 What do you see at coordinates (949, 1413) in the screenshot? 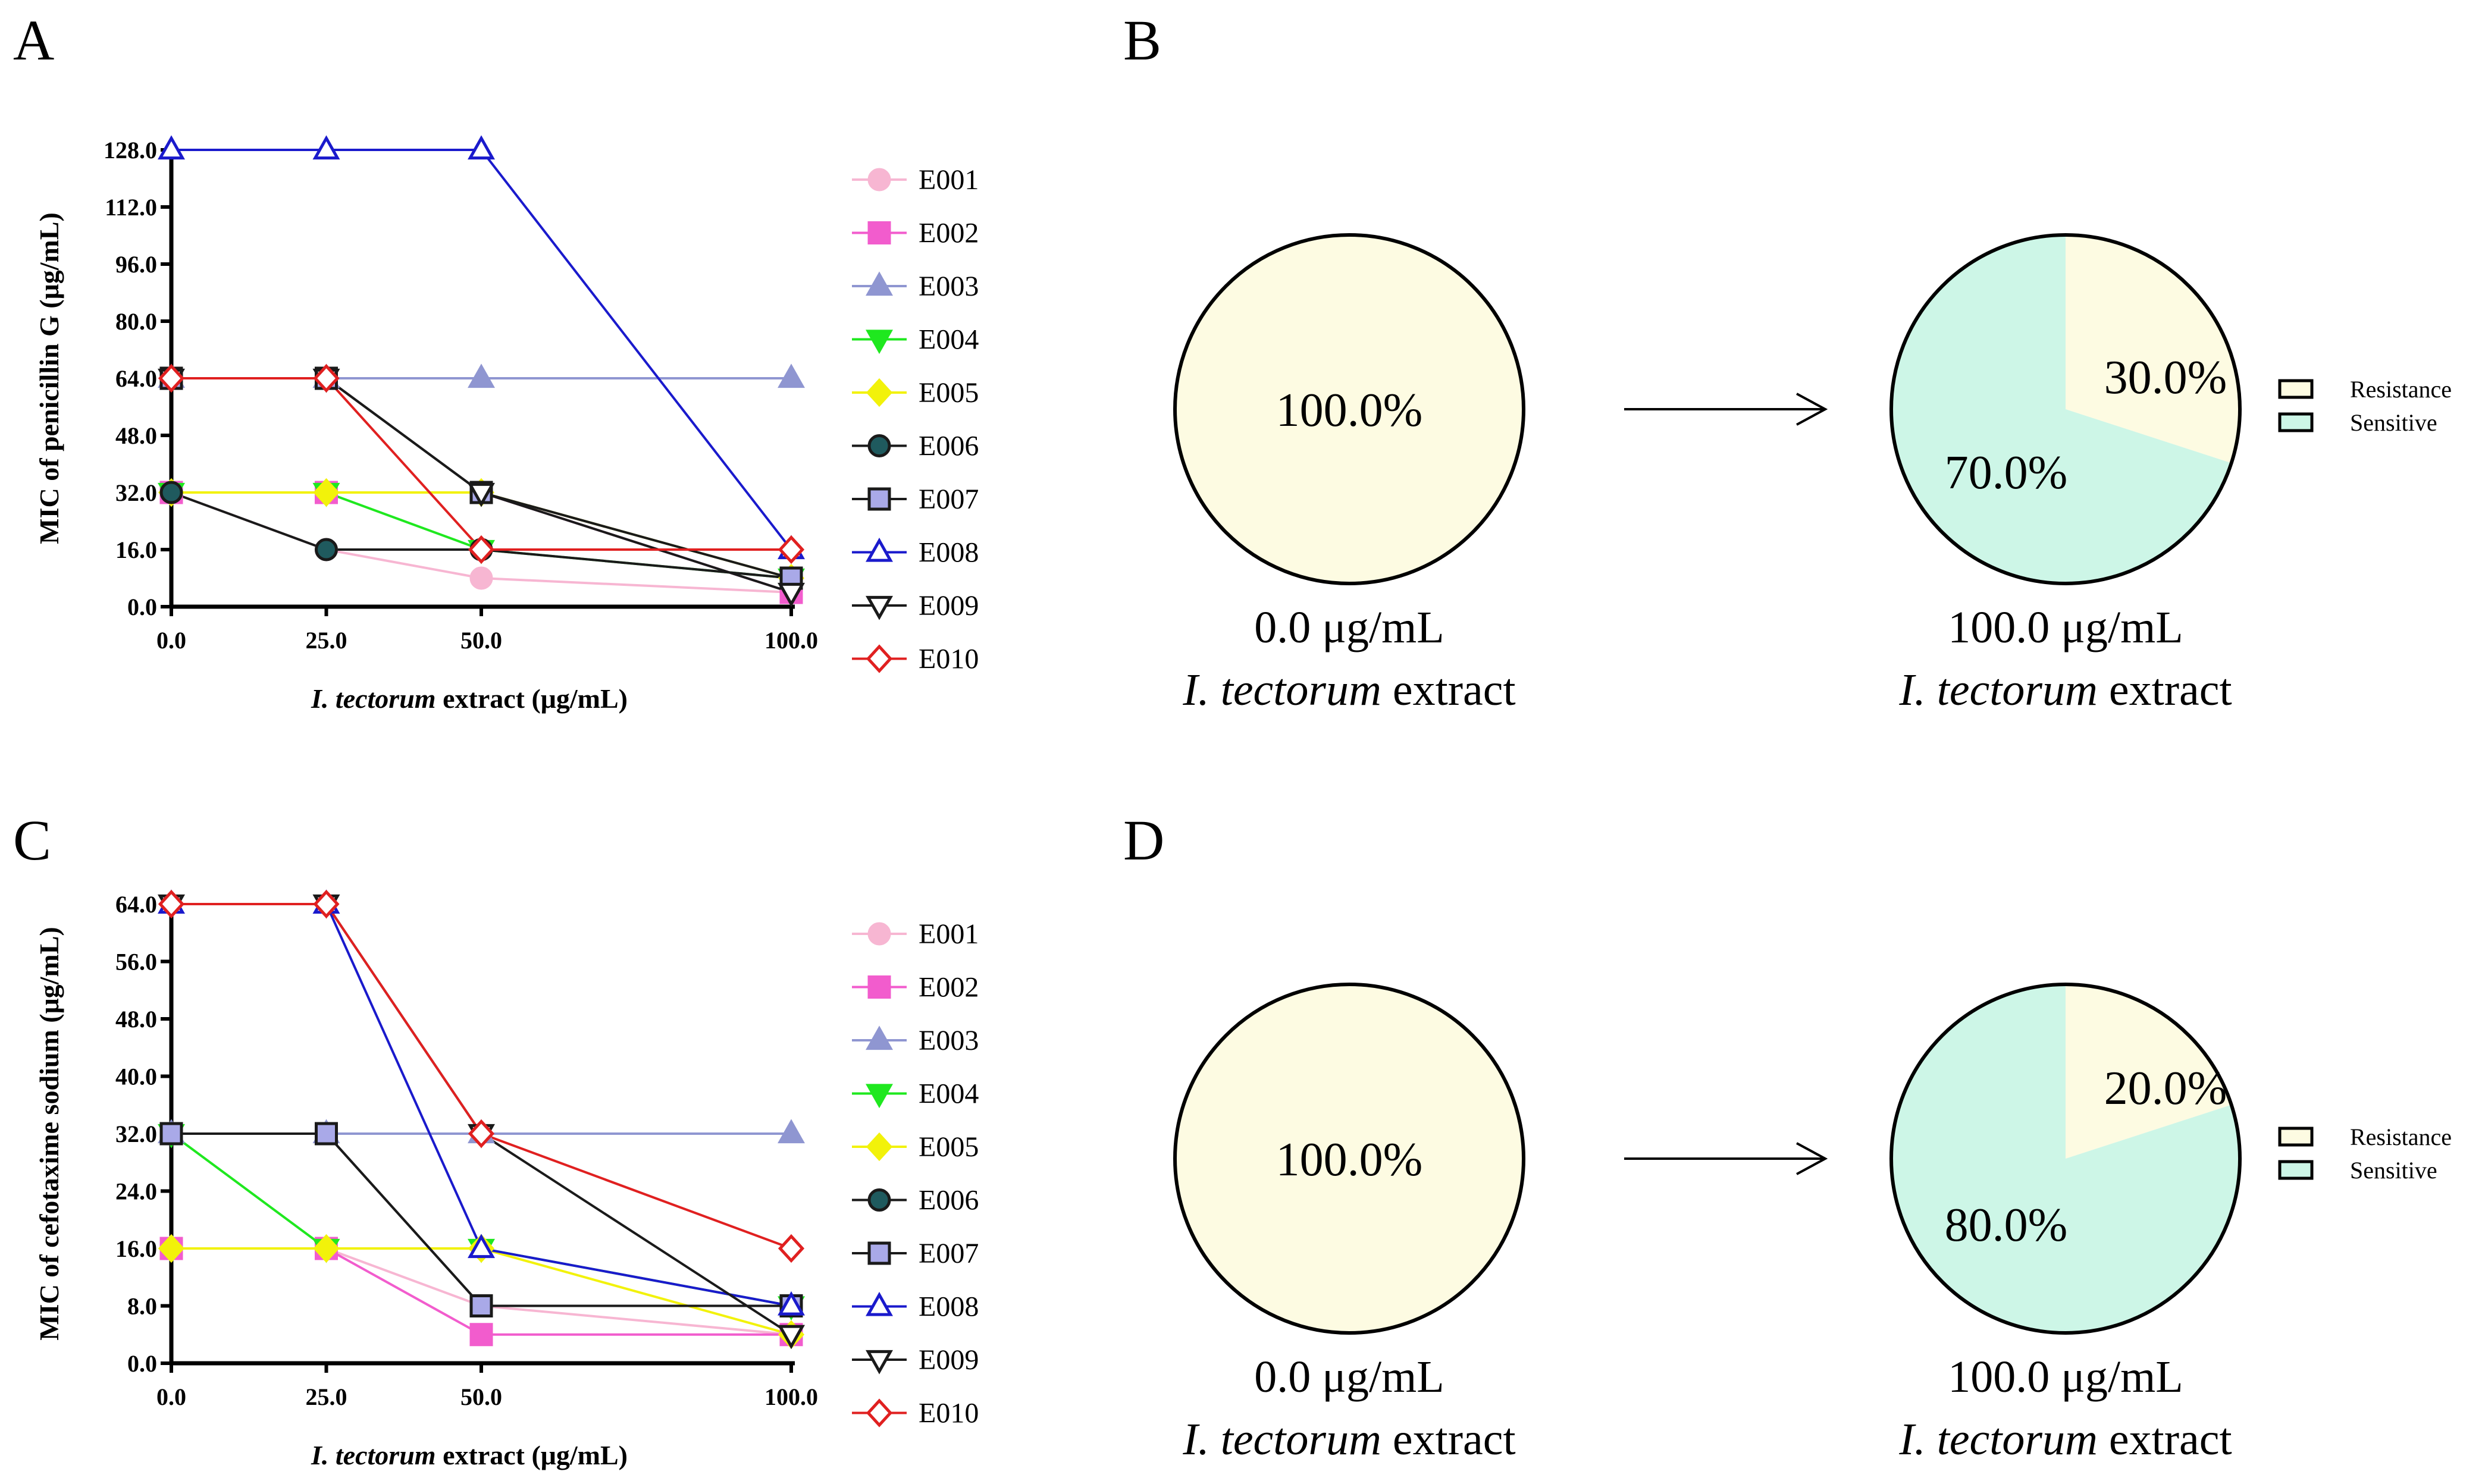
I see `legend-label-e010: E010` at bounding box center [949, 1413].